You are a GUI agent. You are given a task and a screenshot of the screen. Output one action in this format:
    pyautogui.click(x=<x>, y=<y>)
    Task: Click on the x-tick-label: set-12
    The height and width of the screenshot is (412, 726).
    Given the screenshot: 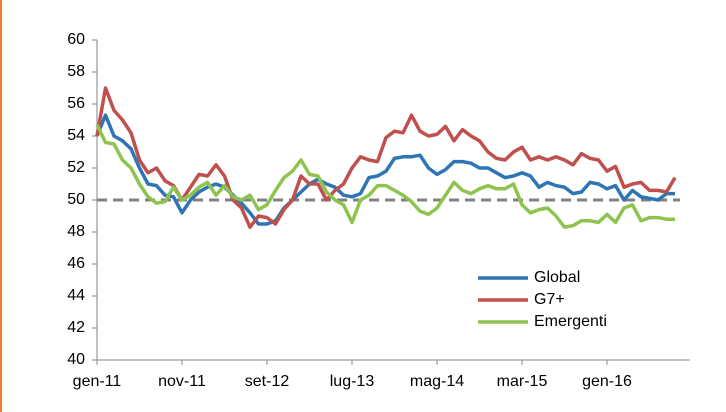 What is the action you would take?
    pyautogui.click(x=267, y=381)
    